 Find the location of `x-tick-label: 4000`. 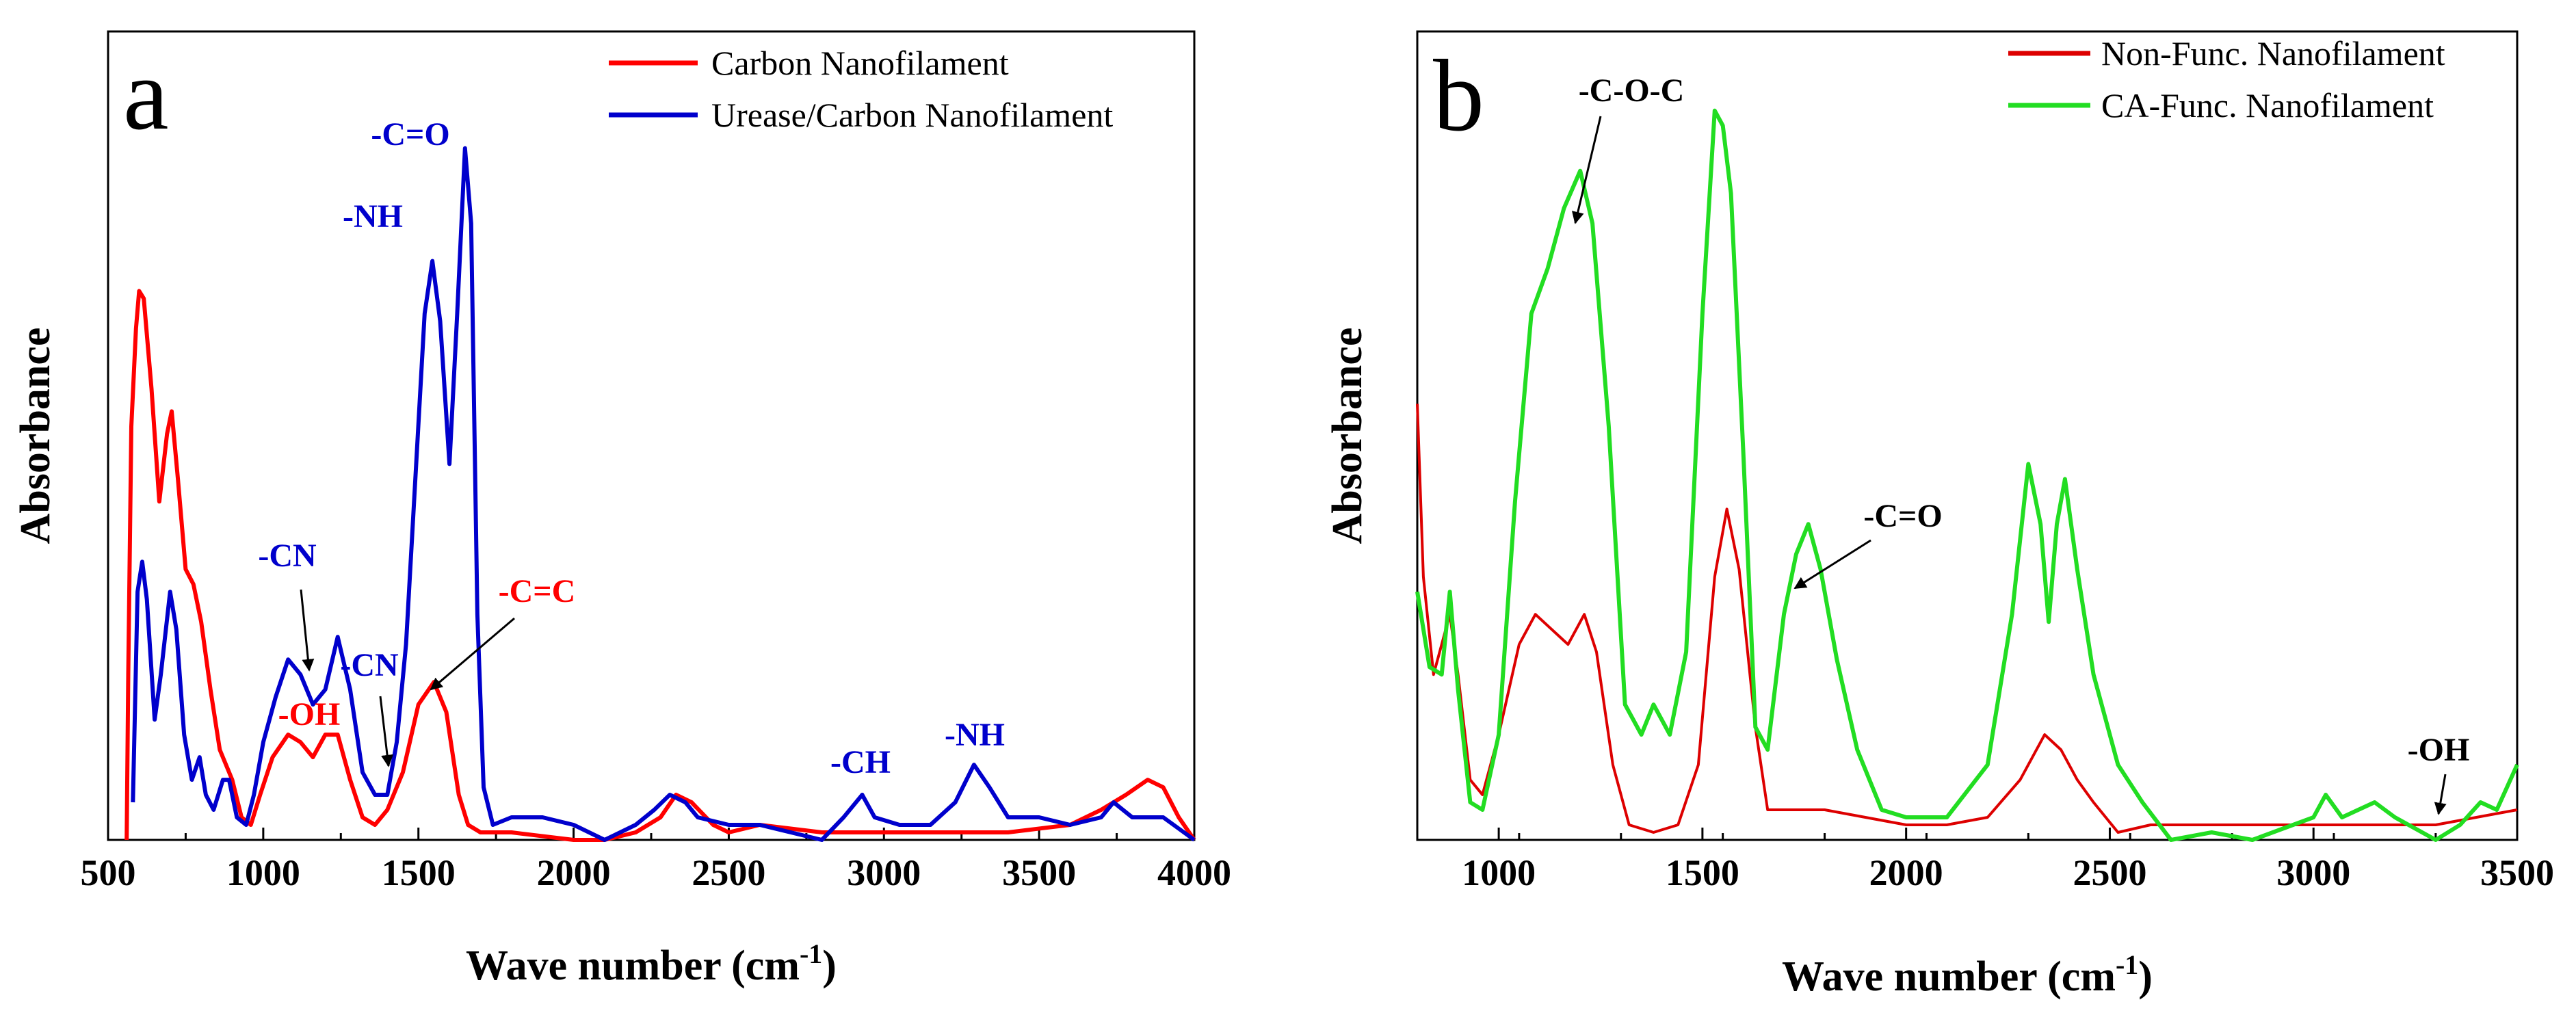

x-tick-label: 4000 is located at coordinates (1194, 872).